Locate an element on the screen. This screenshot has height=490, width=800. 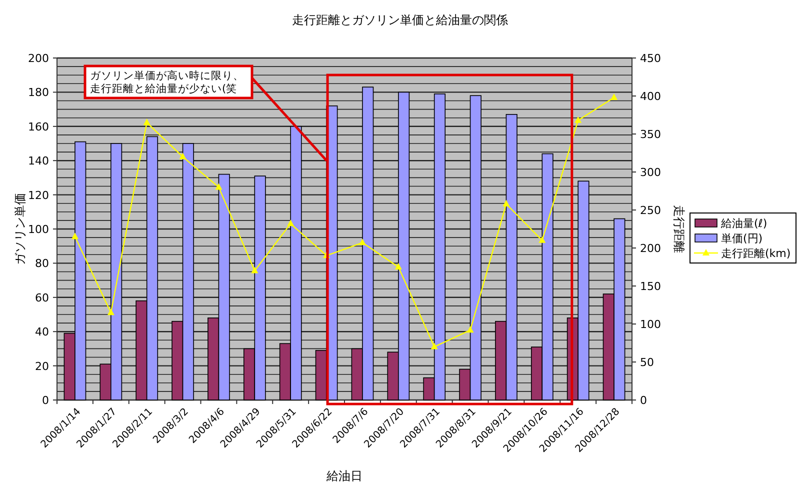
y2-tick-label: 150 is located at coordinates (650, 286).